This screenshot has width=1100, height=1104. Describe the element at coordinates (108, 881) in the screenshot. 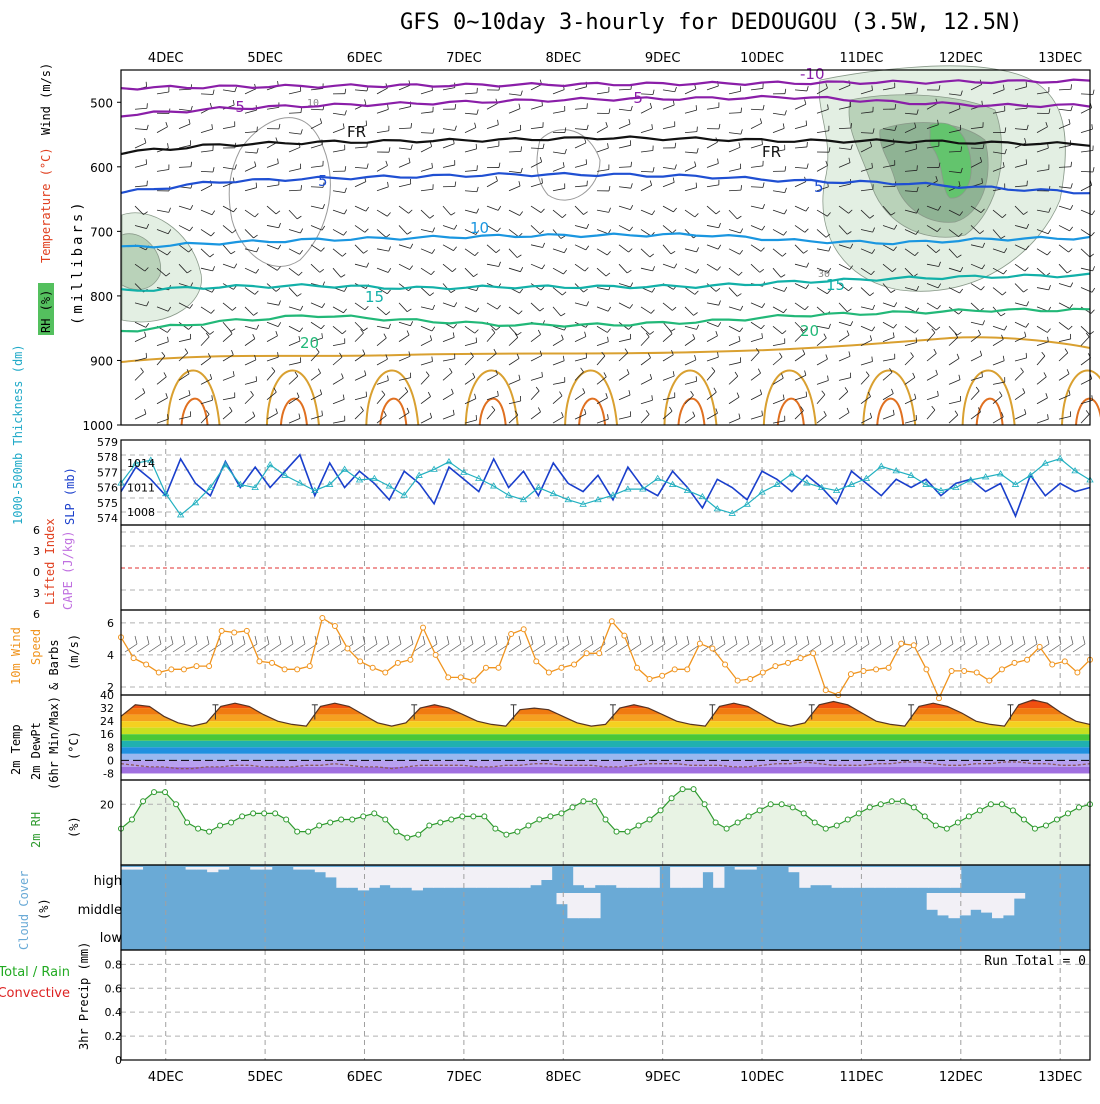

I see `cloud-level-label: high` at that location.